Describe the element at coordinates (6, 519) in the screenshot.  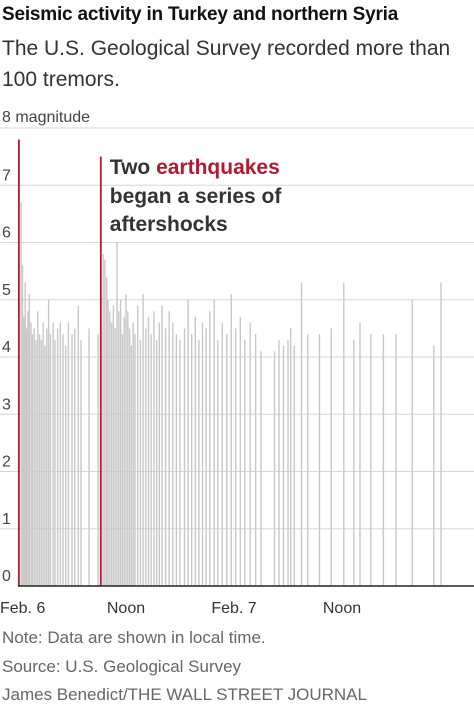
I see `y-tick-label: 1` at that location.